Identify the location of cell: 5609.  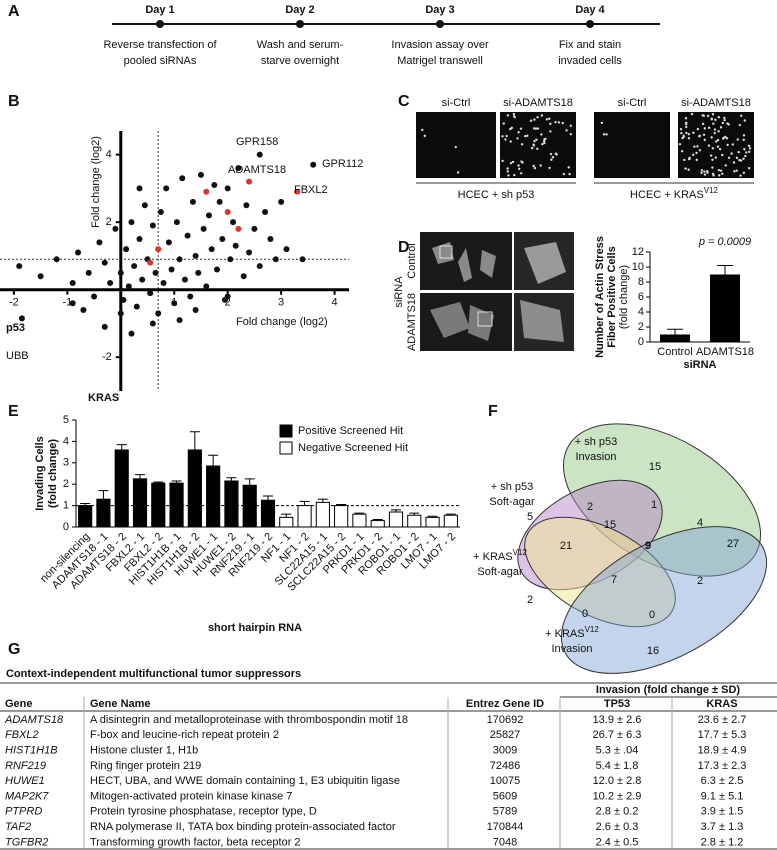
(505, 796).